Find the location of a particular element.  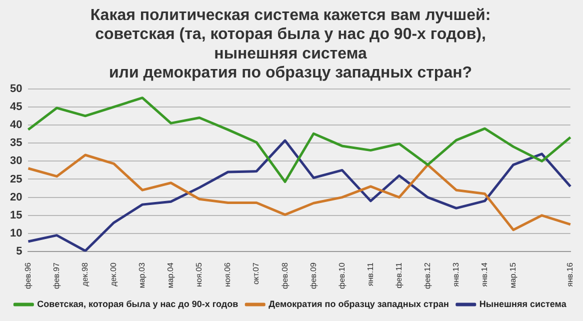

x-tick-label: фев.12 is located at coordinates (427, 276).